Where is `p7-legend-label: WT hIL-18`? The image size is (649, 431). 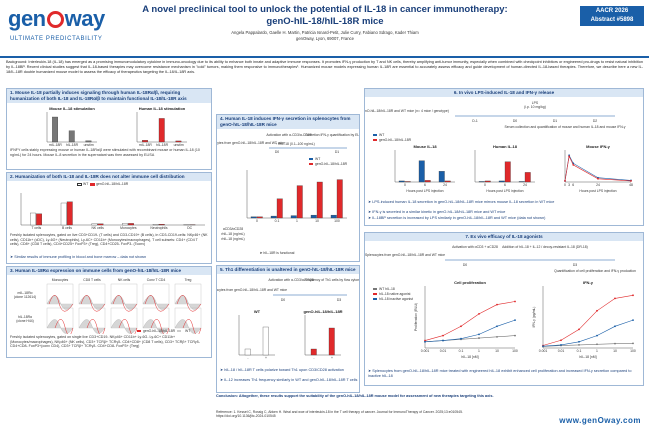 p7-legend-label: WT hIL-18 is located at coordinates (387, 289).